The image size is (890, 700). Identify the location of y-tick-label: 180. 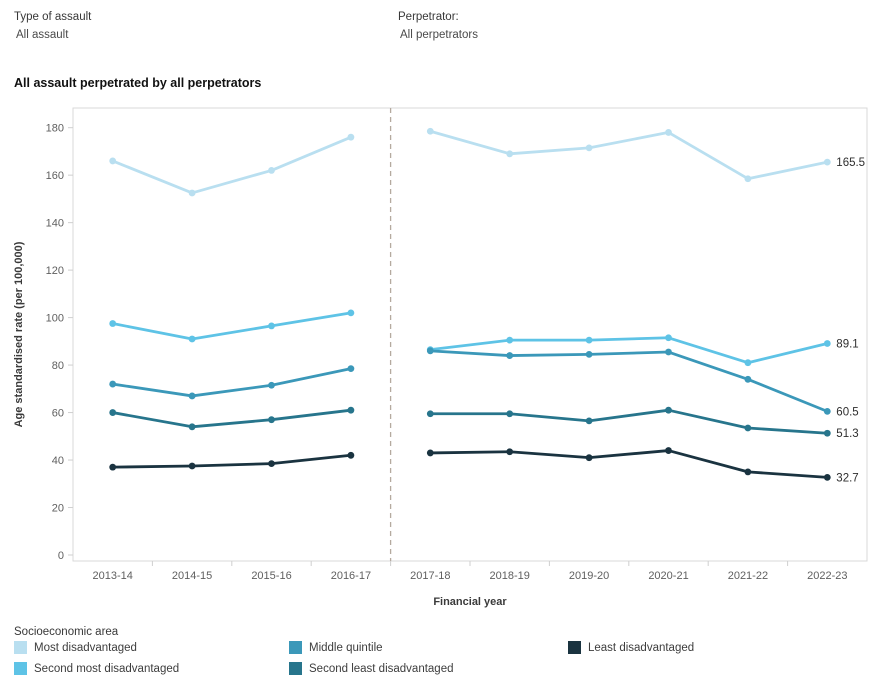
(55, 129).